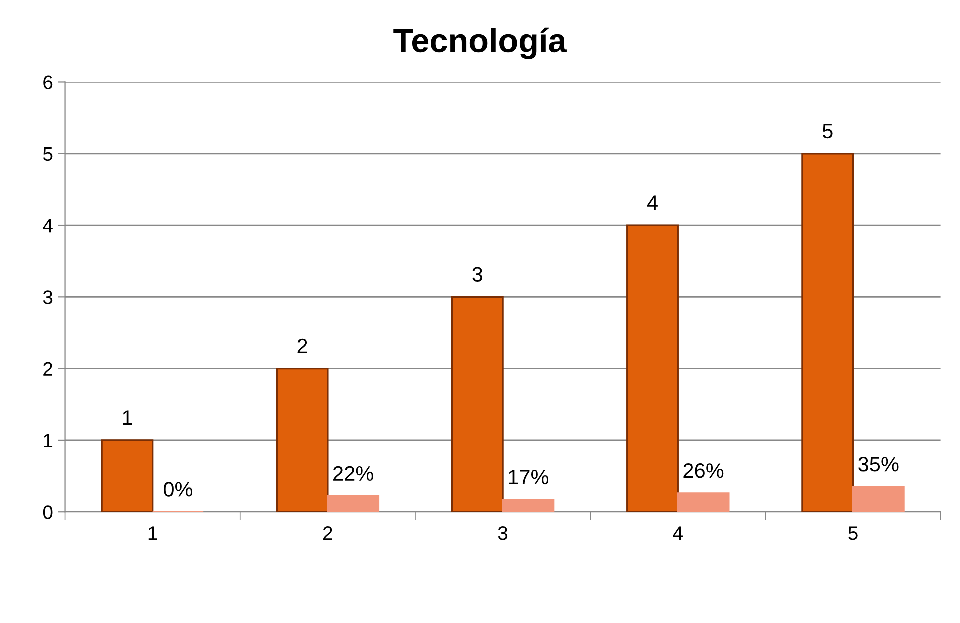 This screenshot has width=960, height=623. What do you see at coordinates (678, 533) in the screenshot?
I see `x-tick-label: 4` at bounding box center [678, 533].